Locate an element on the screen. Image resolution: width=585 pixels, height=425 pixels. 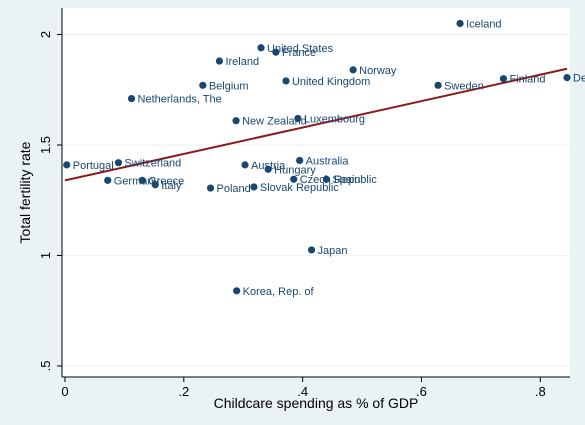
data-point-label: Japan is located at coordinates (333, 251).